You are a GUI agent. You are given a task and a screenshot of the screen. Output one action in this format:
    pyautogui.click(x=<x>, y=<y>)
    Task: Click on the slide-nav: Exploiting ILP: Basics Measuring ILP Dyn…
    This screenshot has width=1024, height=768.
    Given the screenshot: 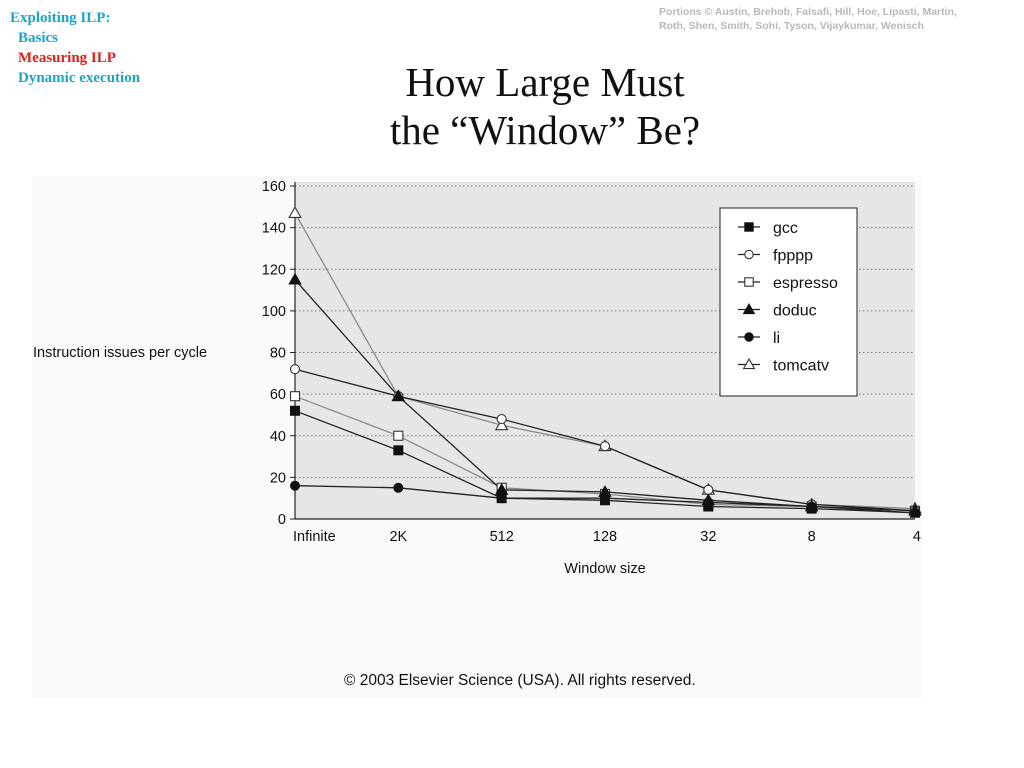 What is the action you would take?
    pyautogui.click(x=75, y=48)
    